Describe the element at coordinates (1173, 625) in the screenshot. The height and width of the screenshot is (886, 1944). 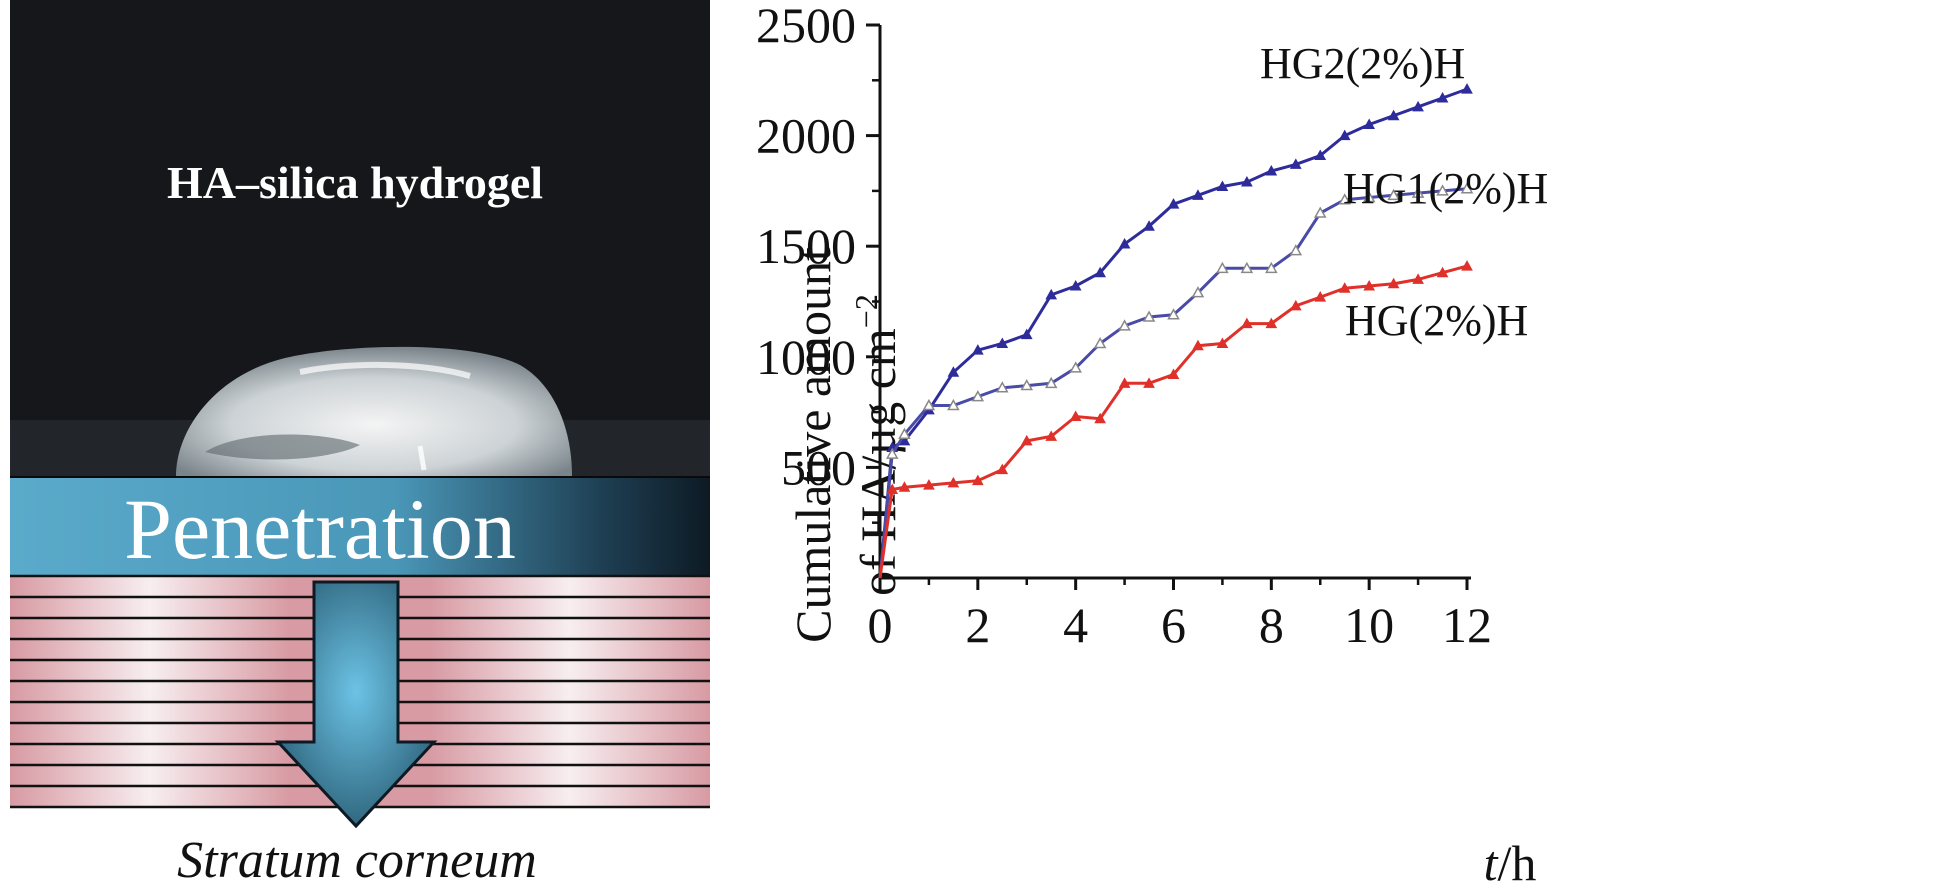
I see `x-tick-label: 6` at that location.